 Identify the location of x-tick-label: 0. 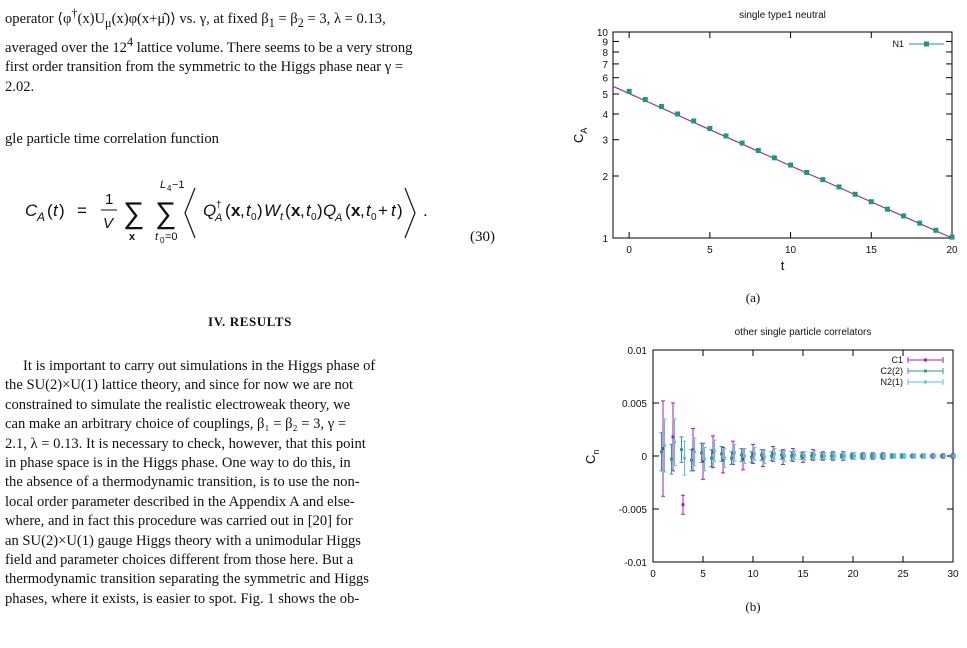
(653, 574).